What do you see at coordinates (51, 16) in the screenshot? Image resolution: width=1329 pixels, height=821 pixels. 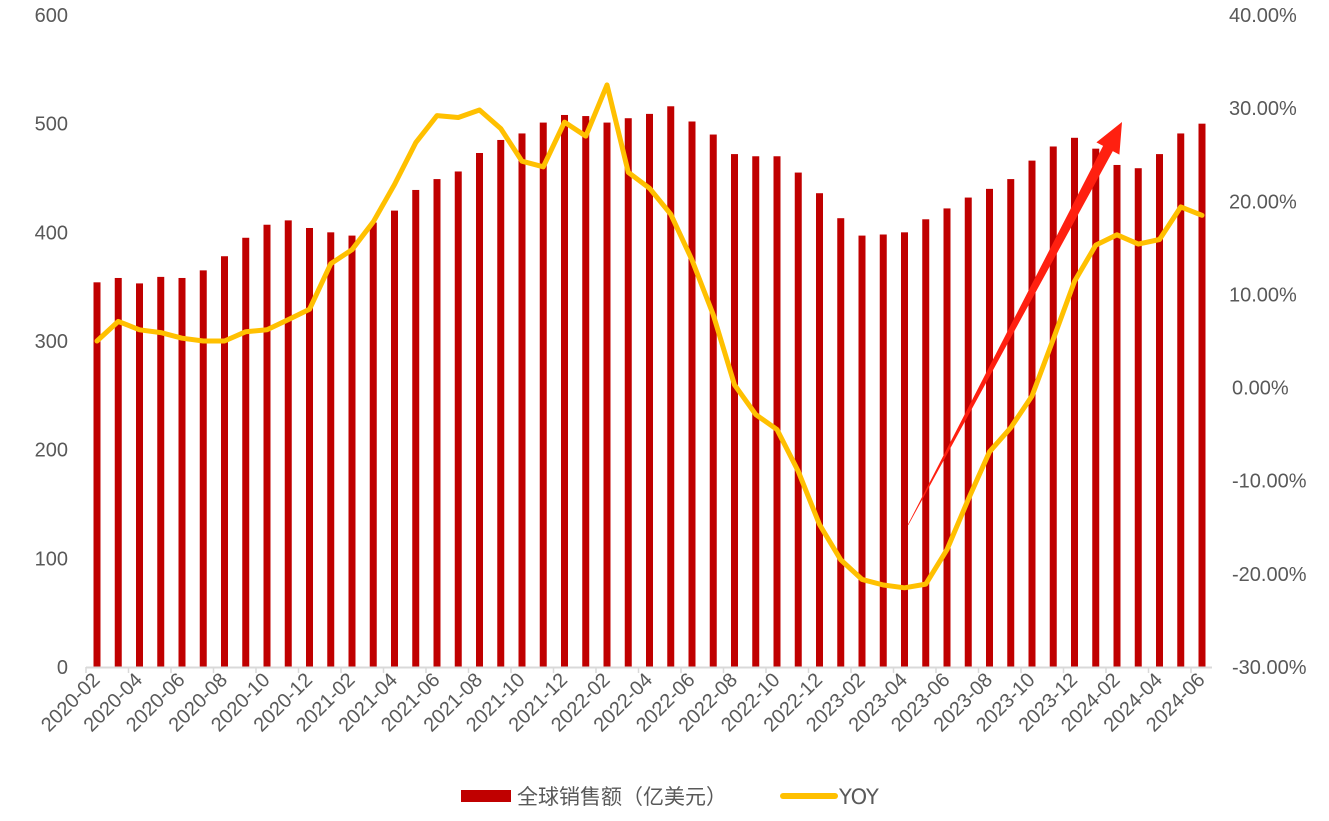 I see `left-axis-tick-label: 600` at bounding box center [51, 16].